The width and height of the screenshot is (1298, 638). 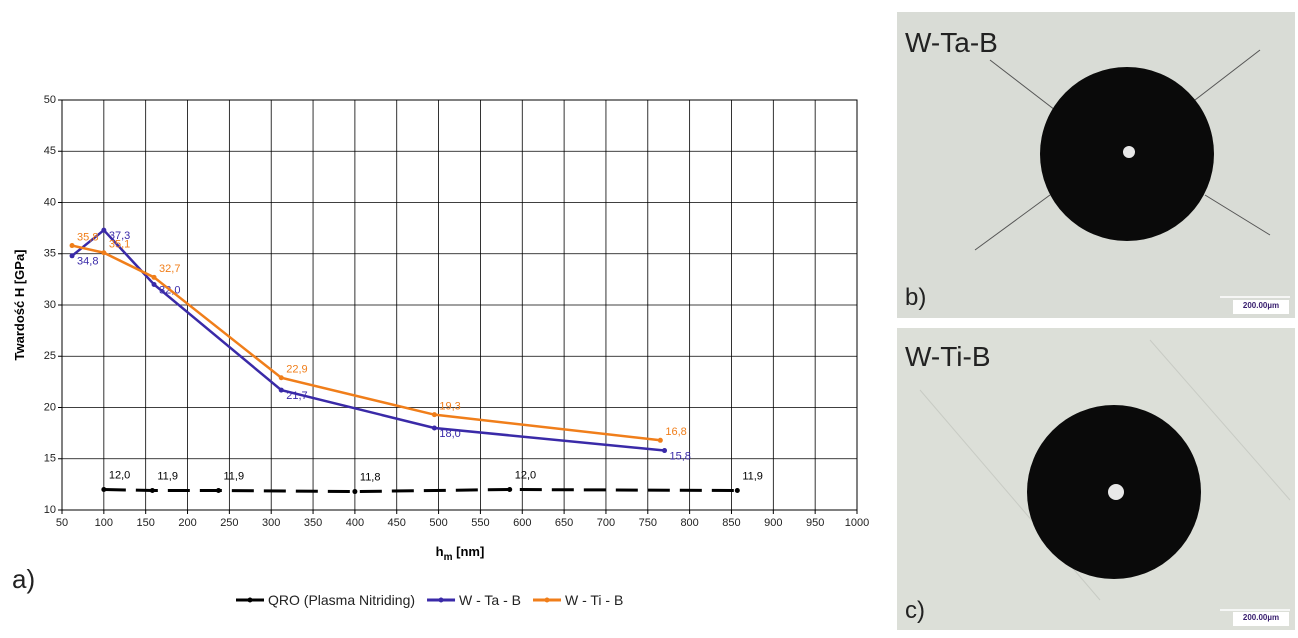 What do you see at coordinates (187, 523) in the screenshot?
I see `x-tick-label: 200` at bounding box center [187, 523].